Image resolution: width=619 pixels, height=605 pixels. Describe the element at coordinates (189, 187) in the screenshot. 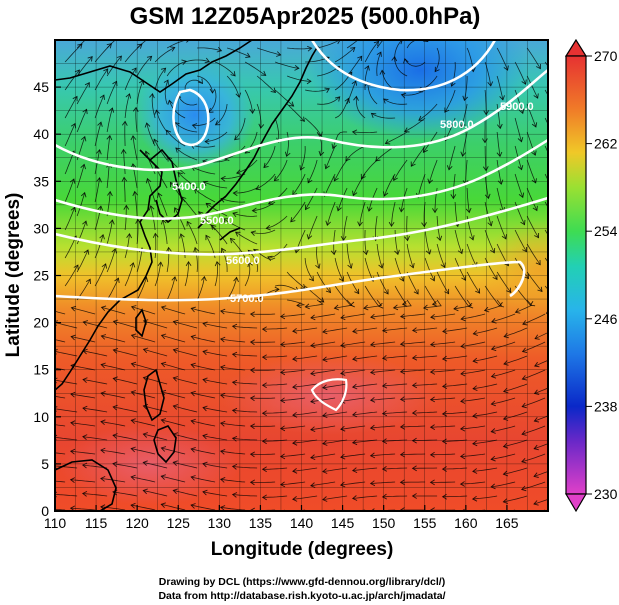

I see `contour-label-1: 5400.0` at that location.